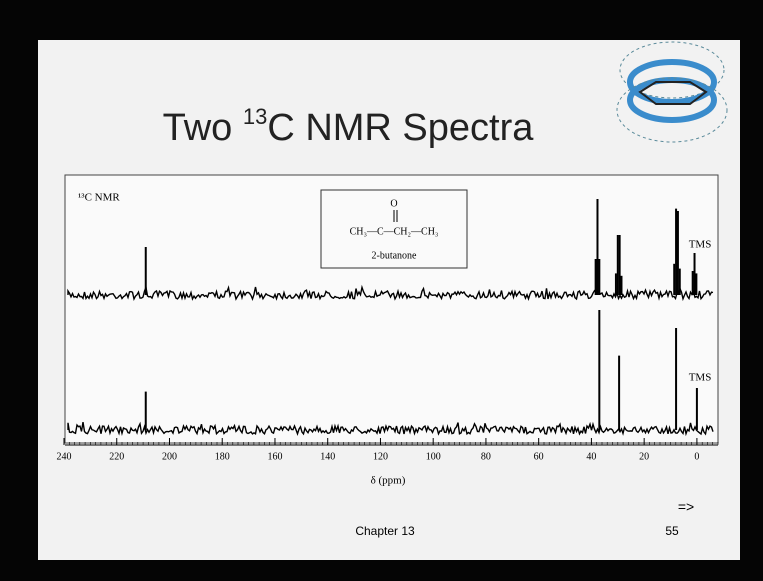  What do you see at coordinates (64, 456) in the screenshot?
I see `x-tick-label: 240` at bounding box center [64, 456].